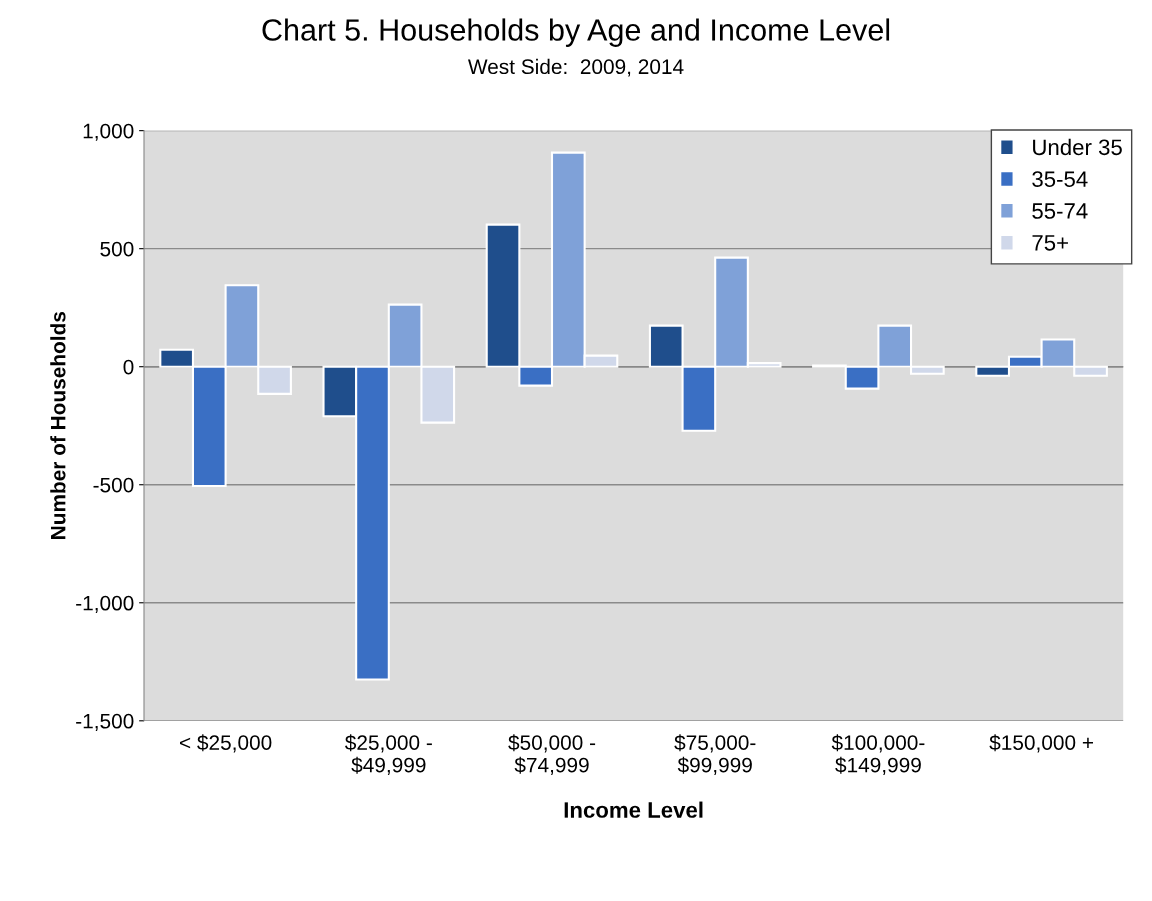 Image resolution: width=1152 pixels, height=901 pixels. What do you see at coordinates (715, 754) in the screenshot?
I see `x-tick-label: $75,000- $99,999` at bounding box center [715, 754].